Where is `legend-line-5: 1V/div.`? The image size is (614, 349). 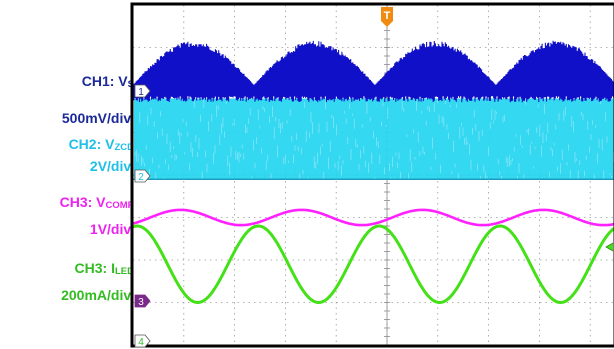
legend-line-5: 1V/div. is located at coordinates (112, 229).